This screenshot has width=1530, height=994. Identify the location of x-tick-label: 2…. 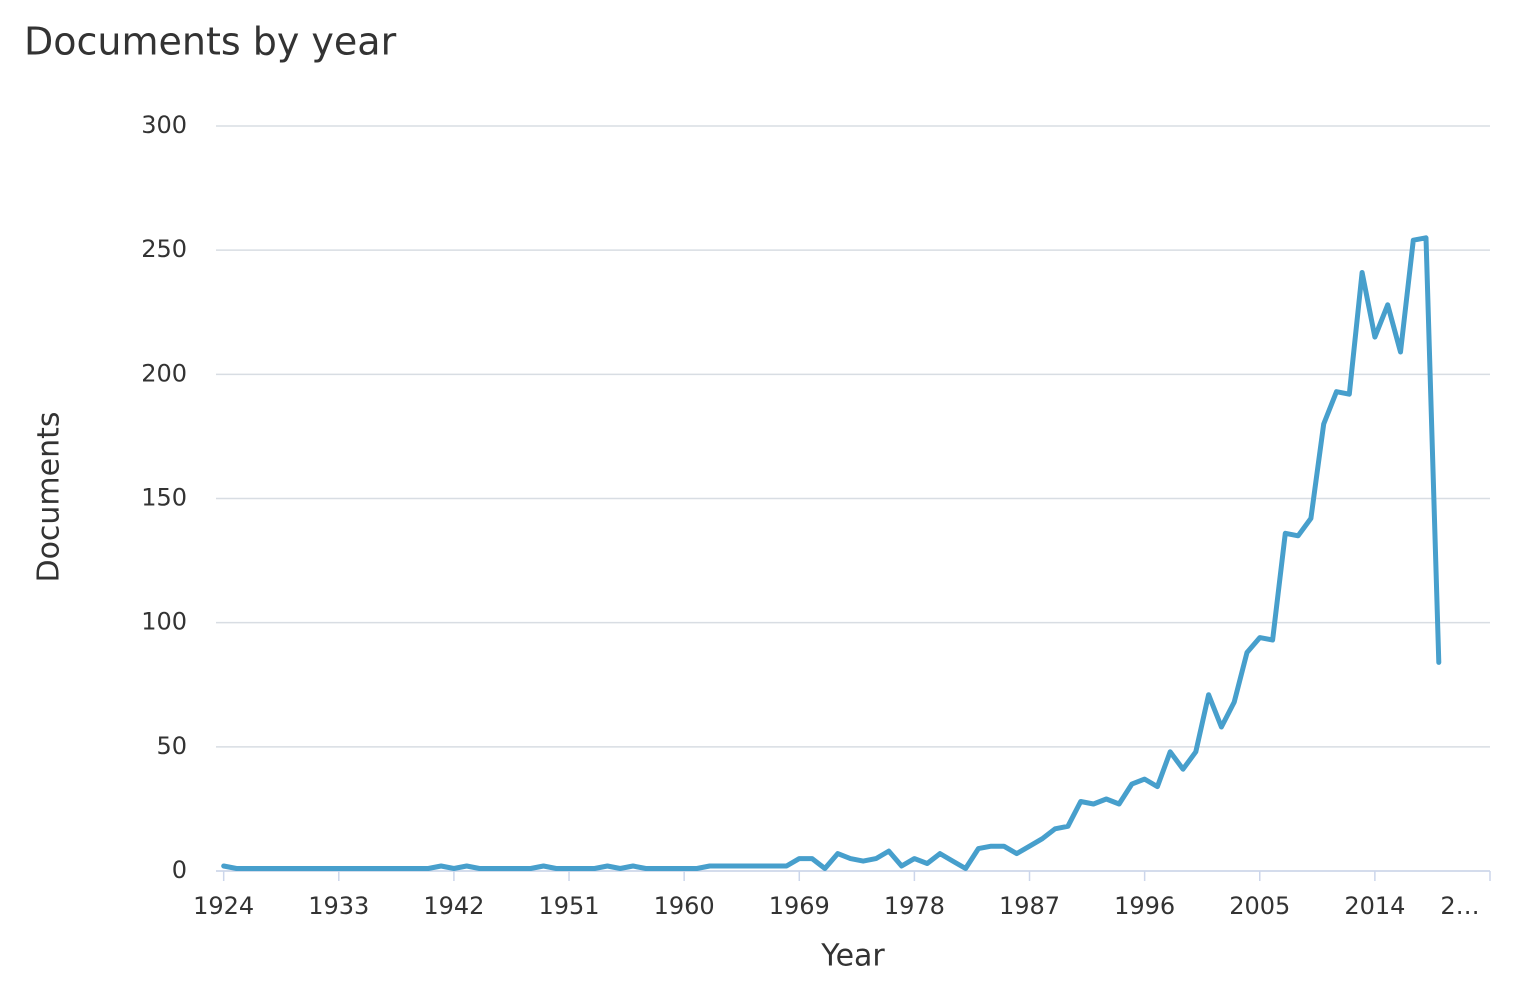
(1459, 906).